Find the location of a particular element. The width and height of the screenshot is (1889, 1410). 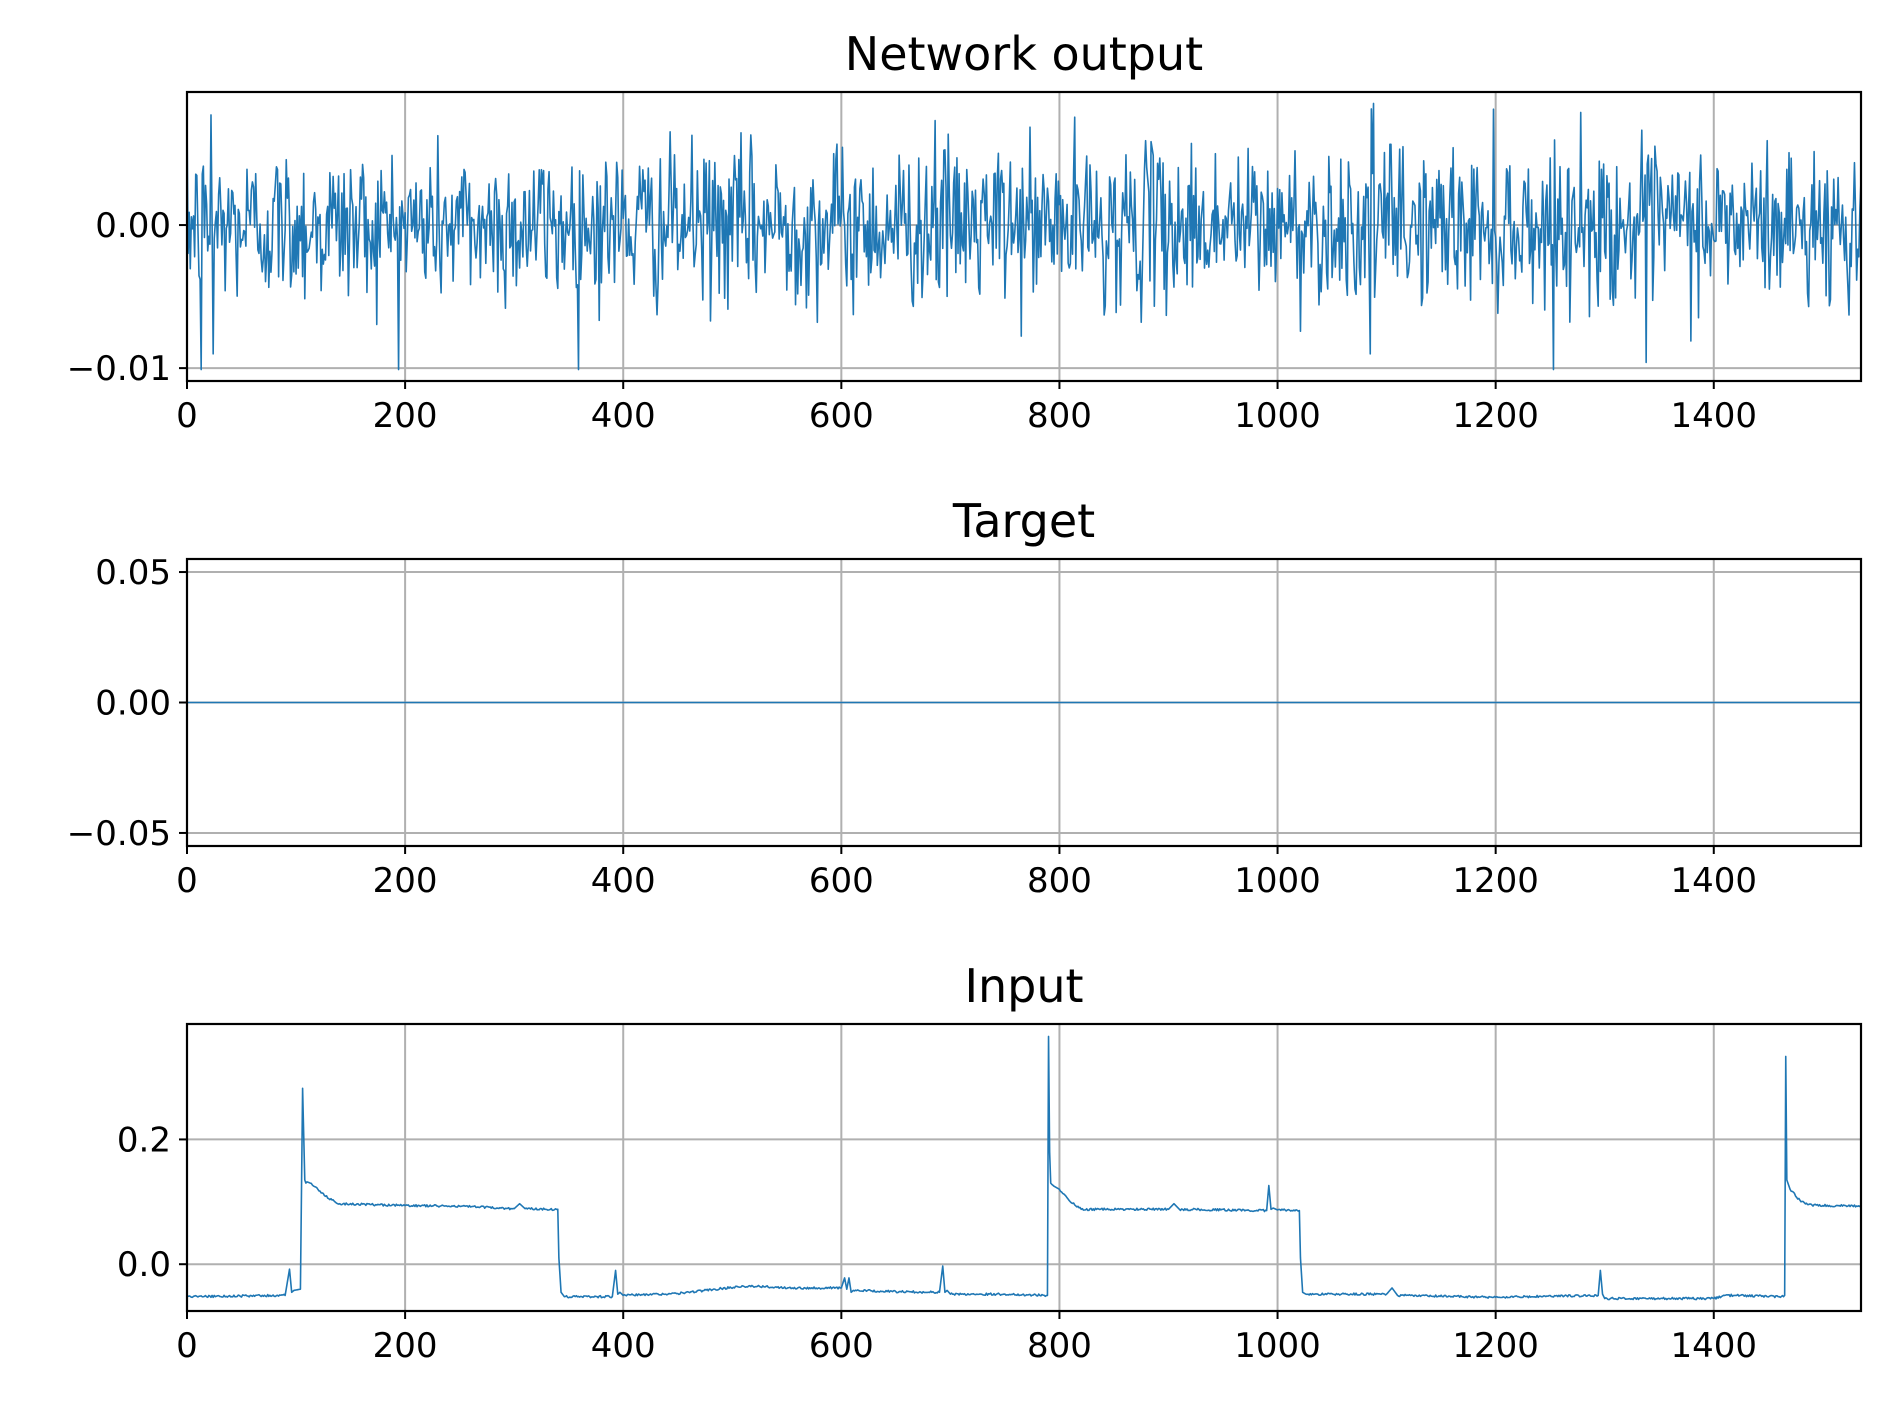

subplot-title: Input is located at coordinates (1023, 986).